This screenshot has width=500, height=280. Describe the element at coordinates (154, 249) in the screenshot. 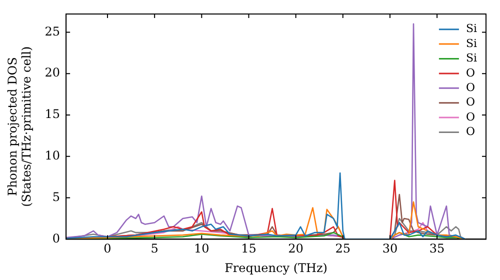

I see `x-tick-label: 5` at that location.